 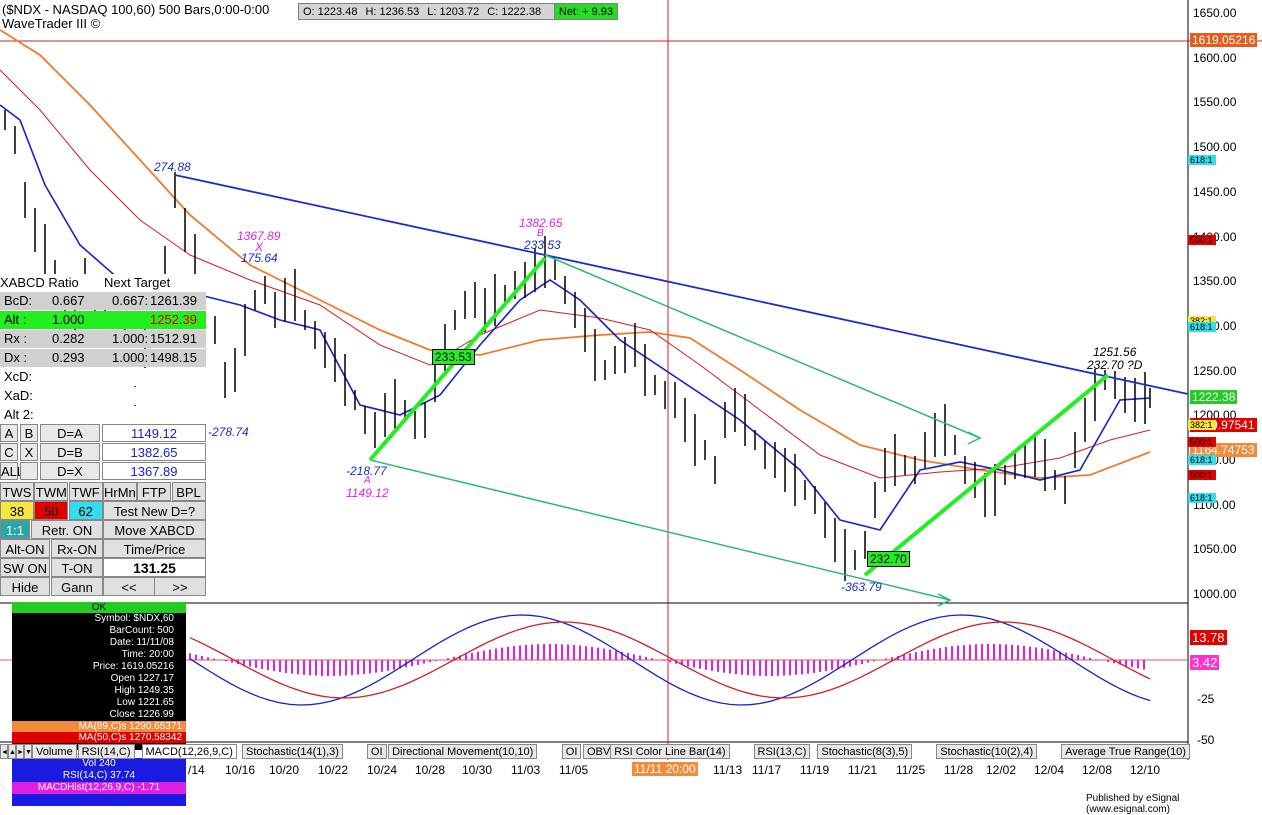 I want to click on xabcd-title: XABCD Ratio, so click(x=39, y=282).